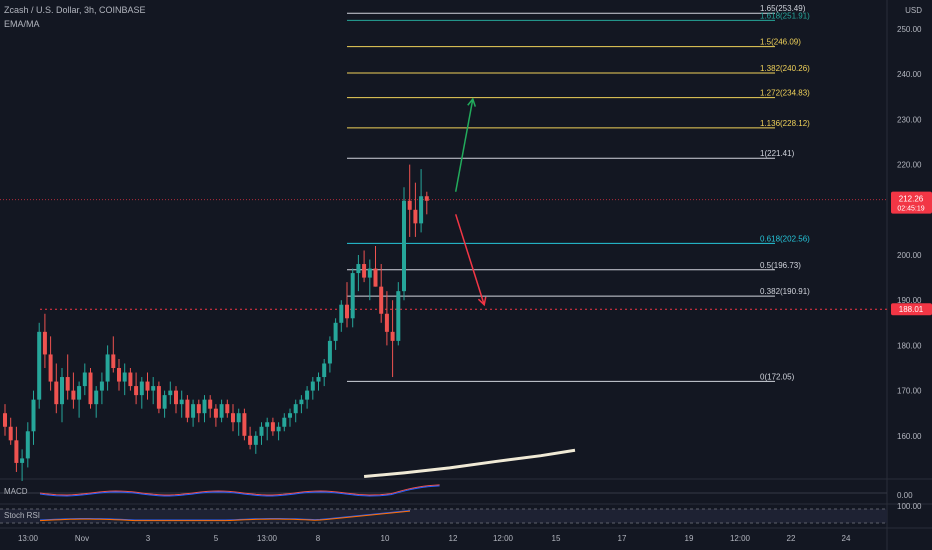  Describe the element at coordinates (689, 538) in the screenshot. I see `x-tick-label: 19` at that location.